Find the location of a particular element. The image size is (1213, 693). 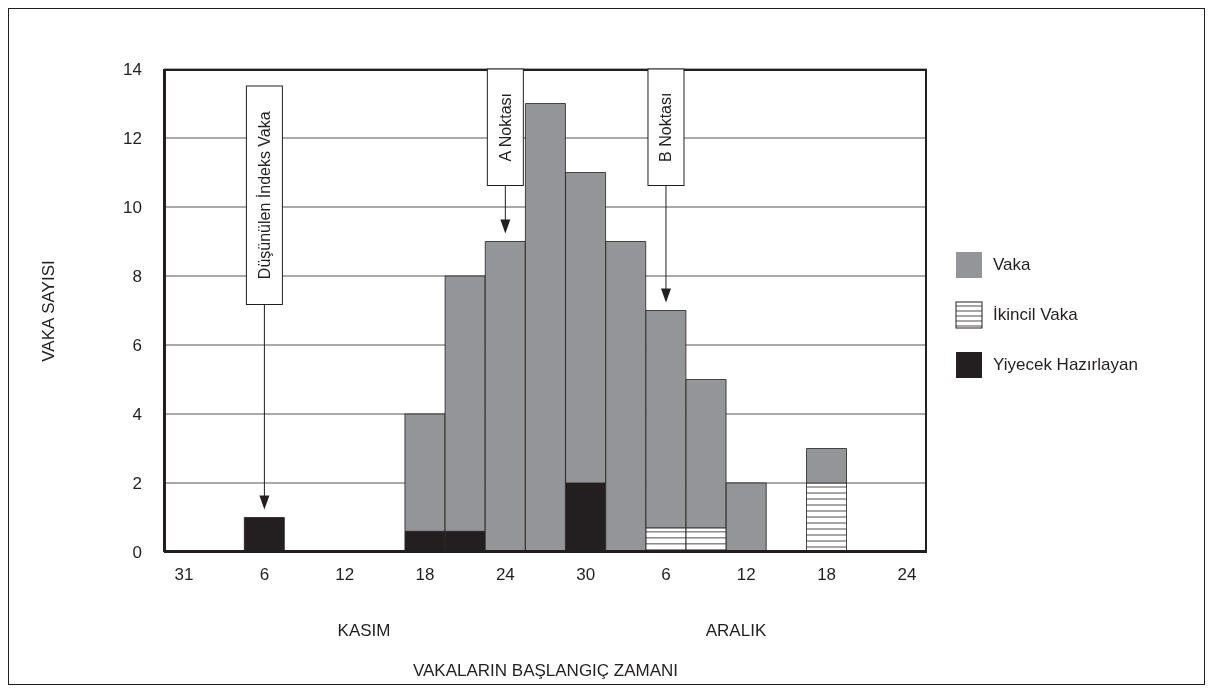

annotation: Düşünülen İndeks Vaka is located at coordinates (263, 195).